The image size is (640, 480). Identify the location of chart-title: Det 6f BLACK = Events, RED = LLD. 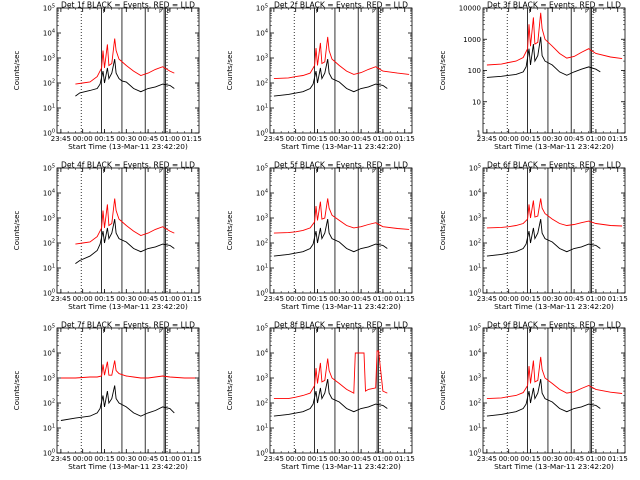
(554, 165).